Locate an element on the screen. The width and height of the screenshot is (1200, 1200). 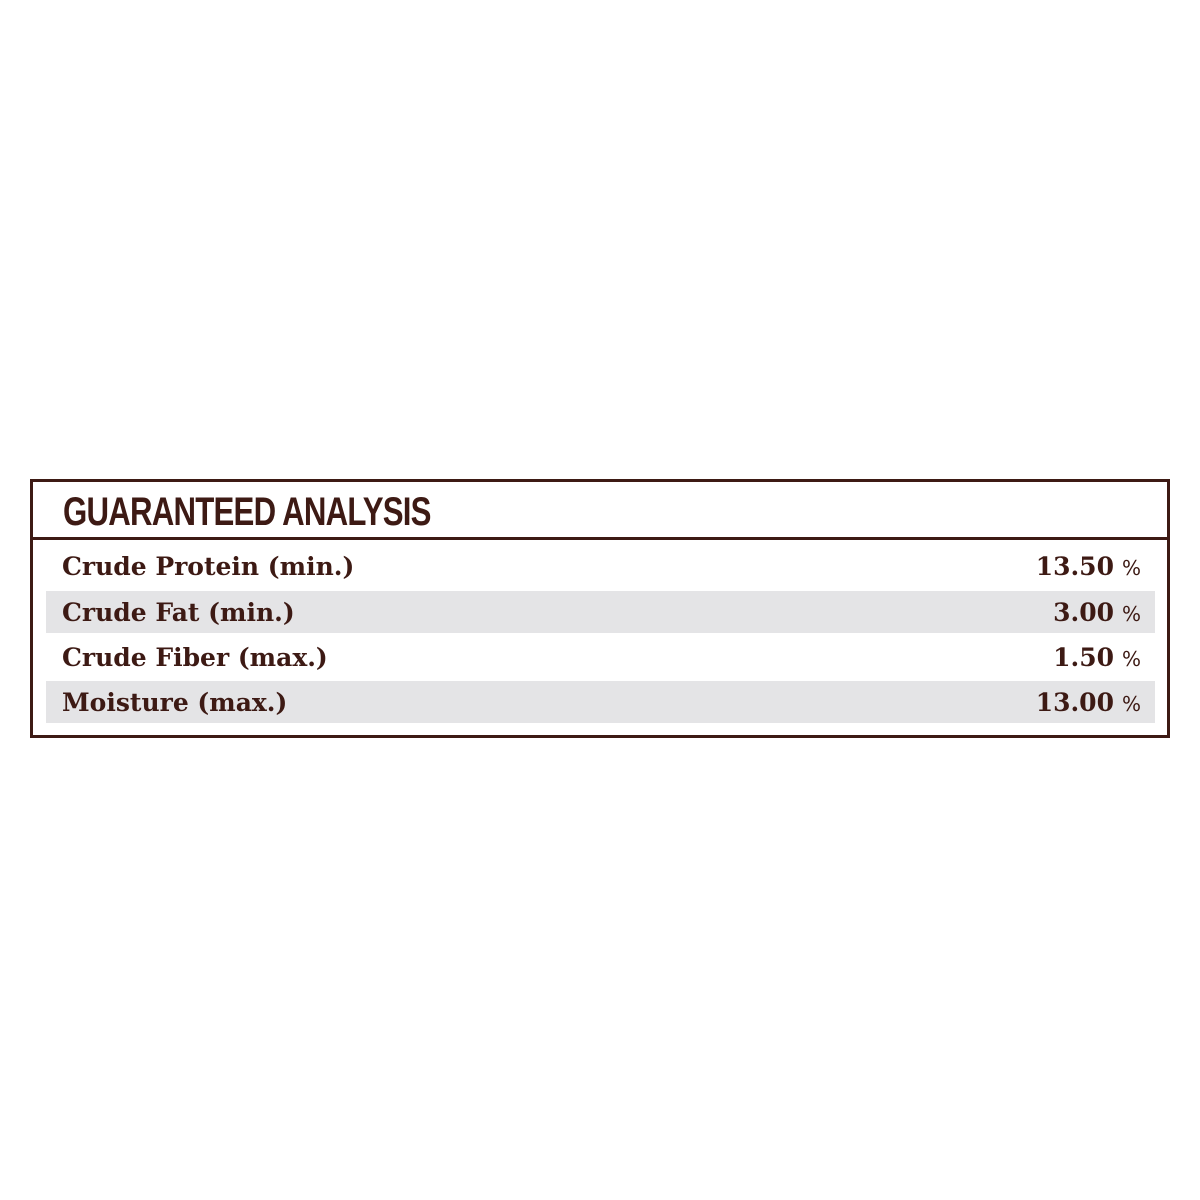
row-value-wrap: 3.00% is located at coordinates (1104, 612).